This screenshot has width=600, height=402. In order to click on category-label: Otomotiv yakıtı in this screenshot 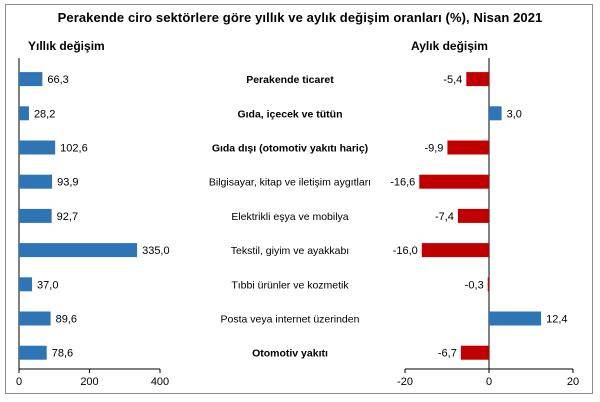, I will do `click(290, 354)`.